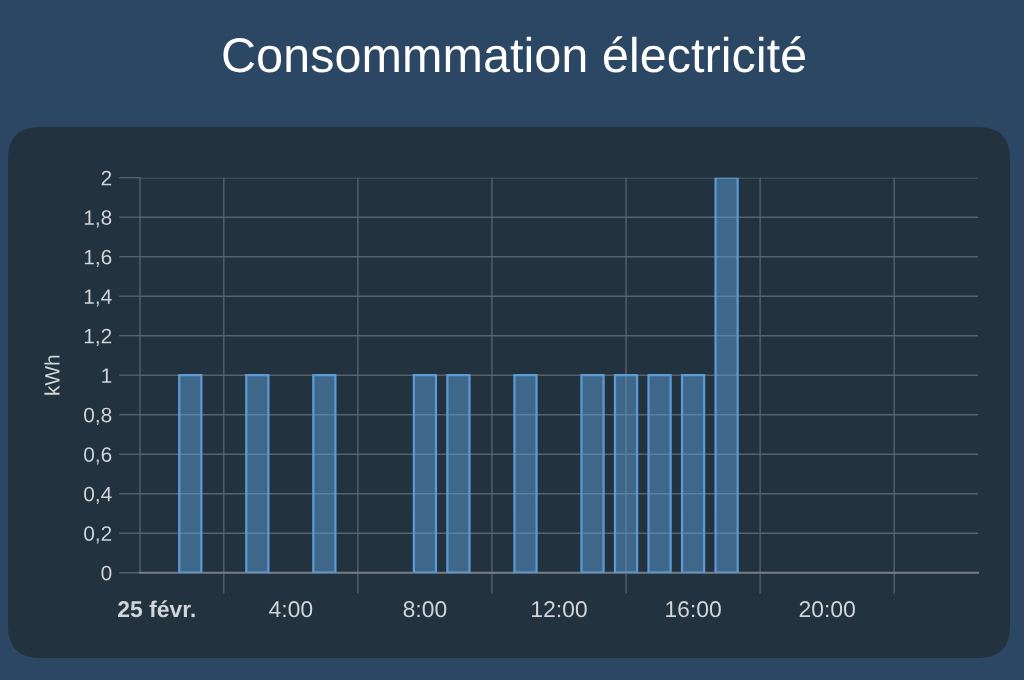 The height and width of the screenshot is (680, 1024). Describe the element at coordinates (98, 258) in the screenshot. I see `y-tick-label: 1,6` at that location.